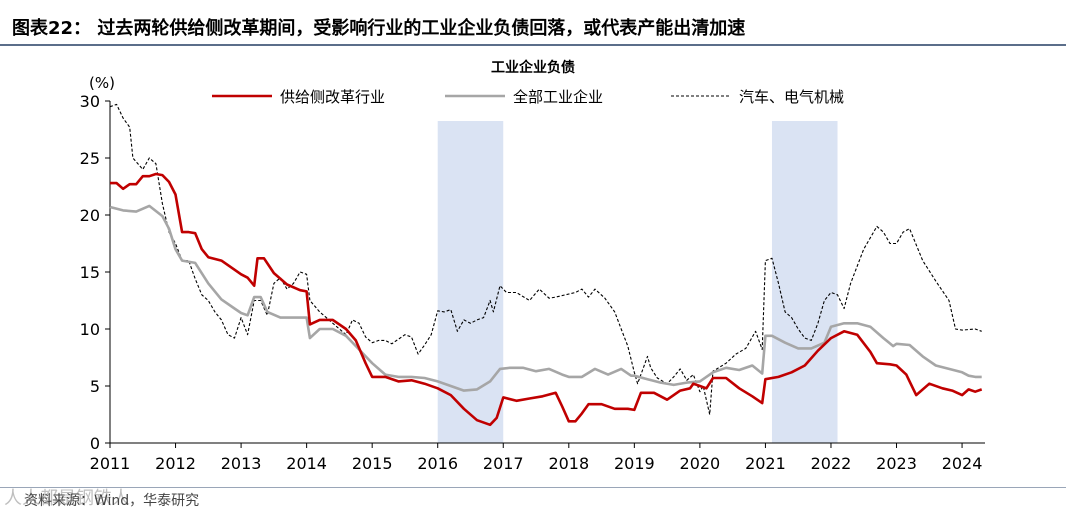 The width and height of the screenshot is (1066, 517). I want to click on footer-rule, so click(533, 487).